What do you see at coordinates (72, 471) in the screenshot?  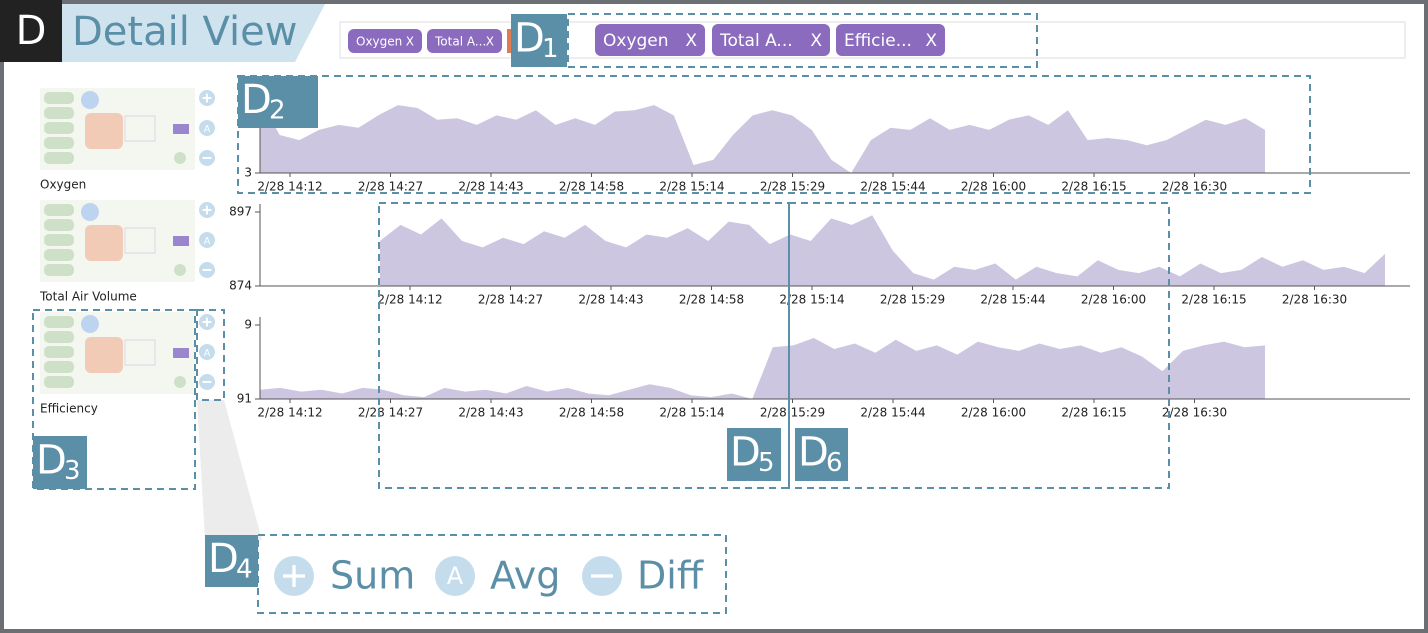 I see `annotation-index: 3` at bounding box center [72, 471].